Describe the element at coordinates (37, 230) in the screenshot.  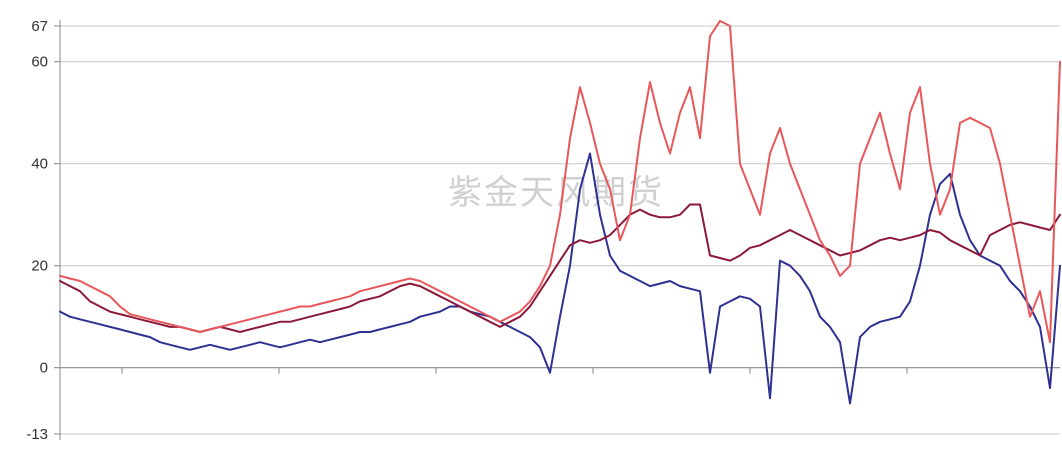
I see `y-tick-labels: 67 60 40 20 0 -13` at that location.